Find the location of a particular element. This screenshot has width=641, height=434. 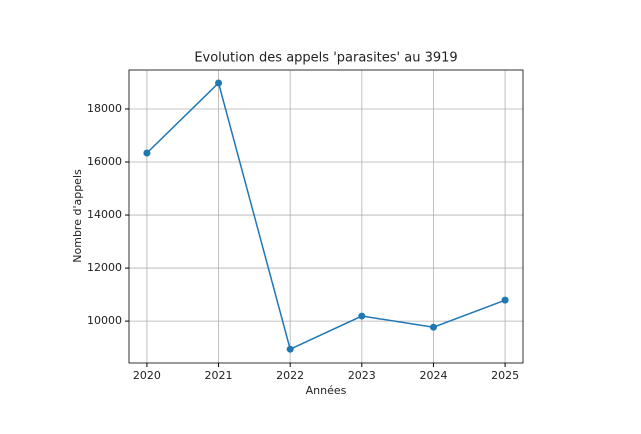

x-tick-label: 2023 is located at coordinates (362, 375).